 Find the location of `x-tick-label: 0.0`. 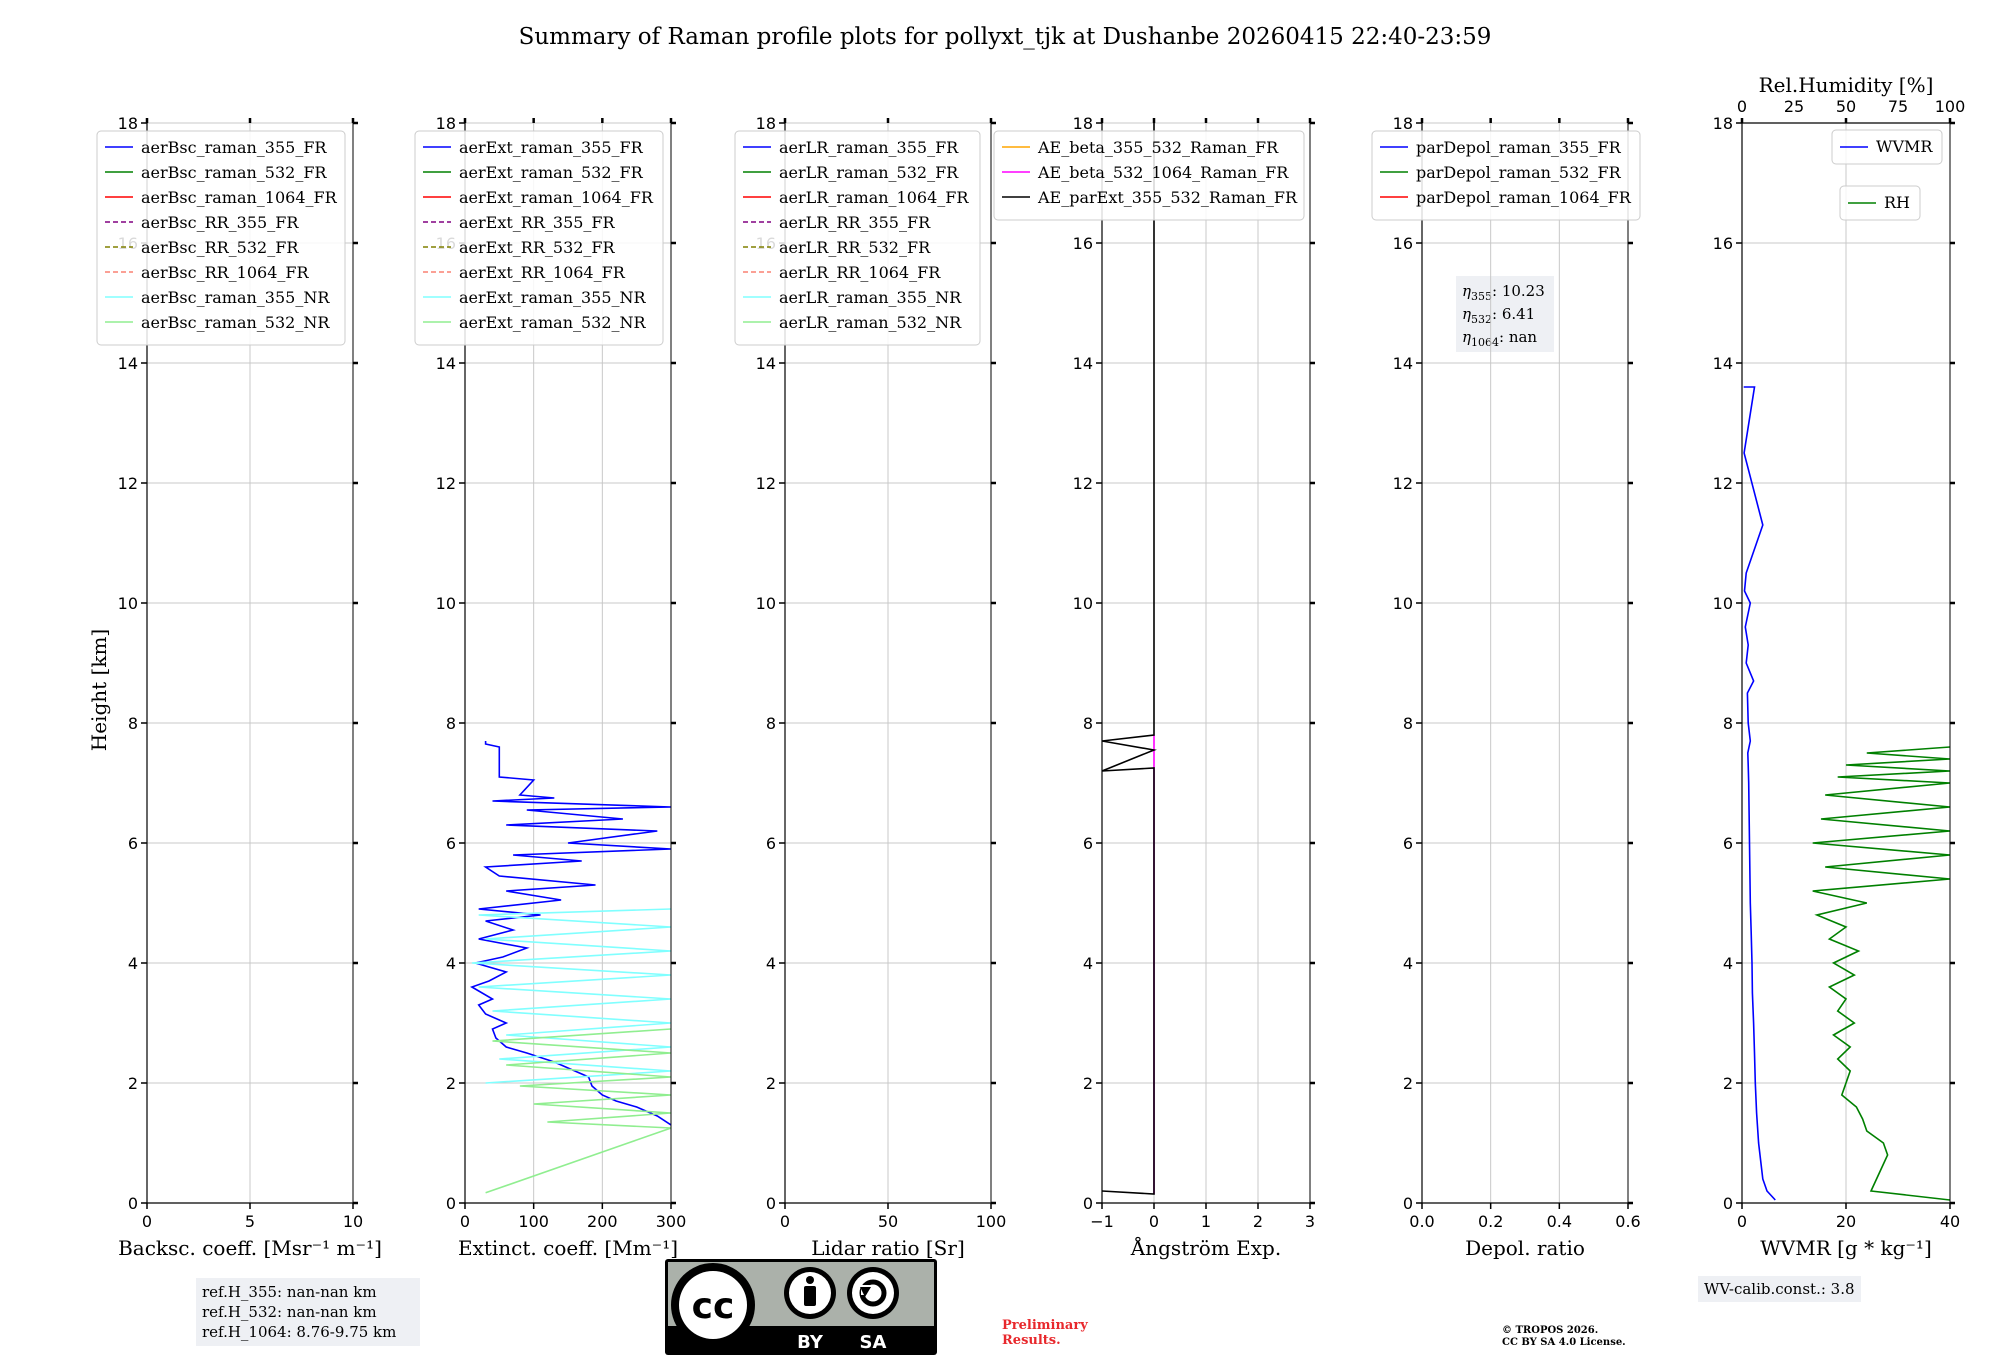

x-tick-label: 0.0 is located at coordinates (1421, 1221).